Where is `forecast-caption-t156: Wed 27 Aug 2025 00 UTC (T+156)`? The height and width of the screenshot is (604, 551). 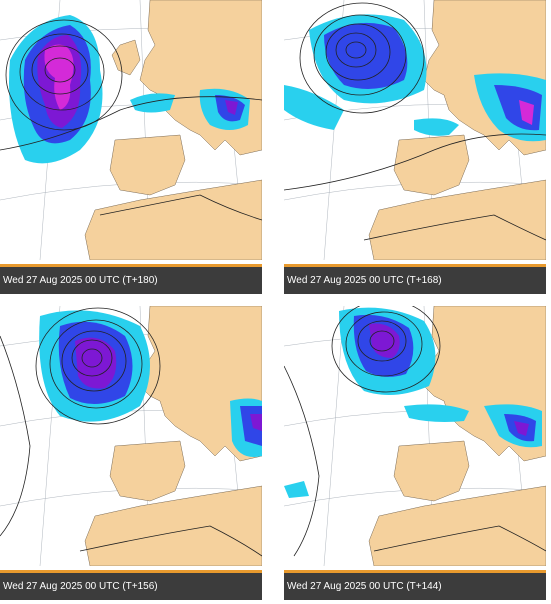
forecast-caption-t156: Wed 27 Aug 2025 00 UTC (T+156) is located at coordinates (131, 585).